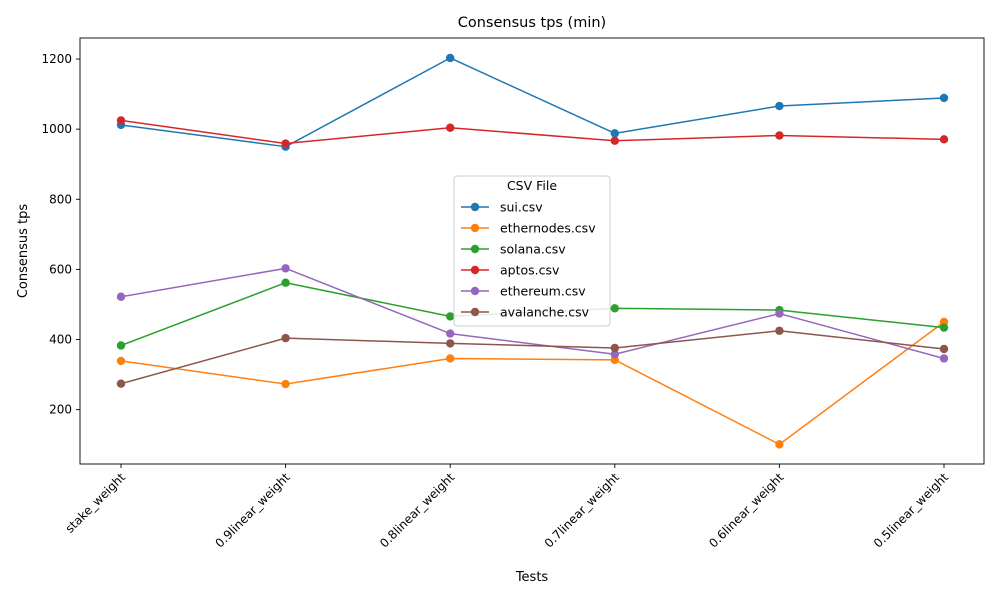  I want to click on legend-frame, so click(532, 251).